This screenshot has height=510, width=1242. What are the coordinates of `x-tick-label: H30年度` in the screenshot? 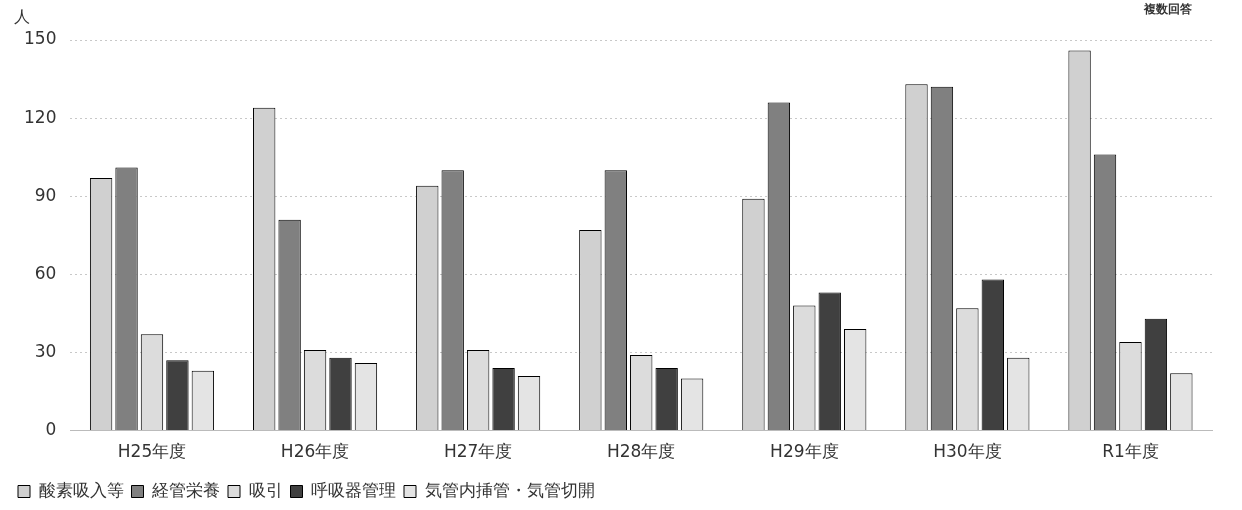 It's located at (967, 451).